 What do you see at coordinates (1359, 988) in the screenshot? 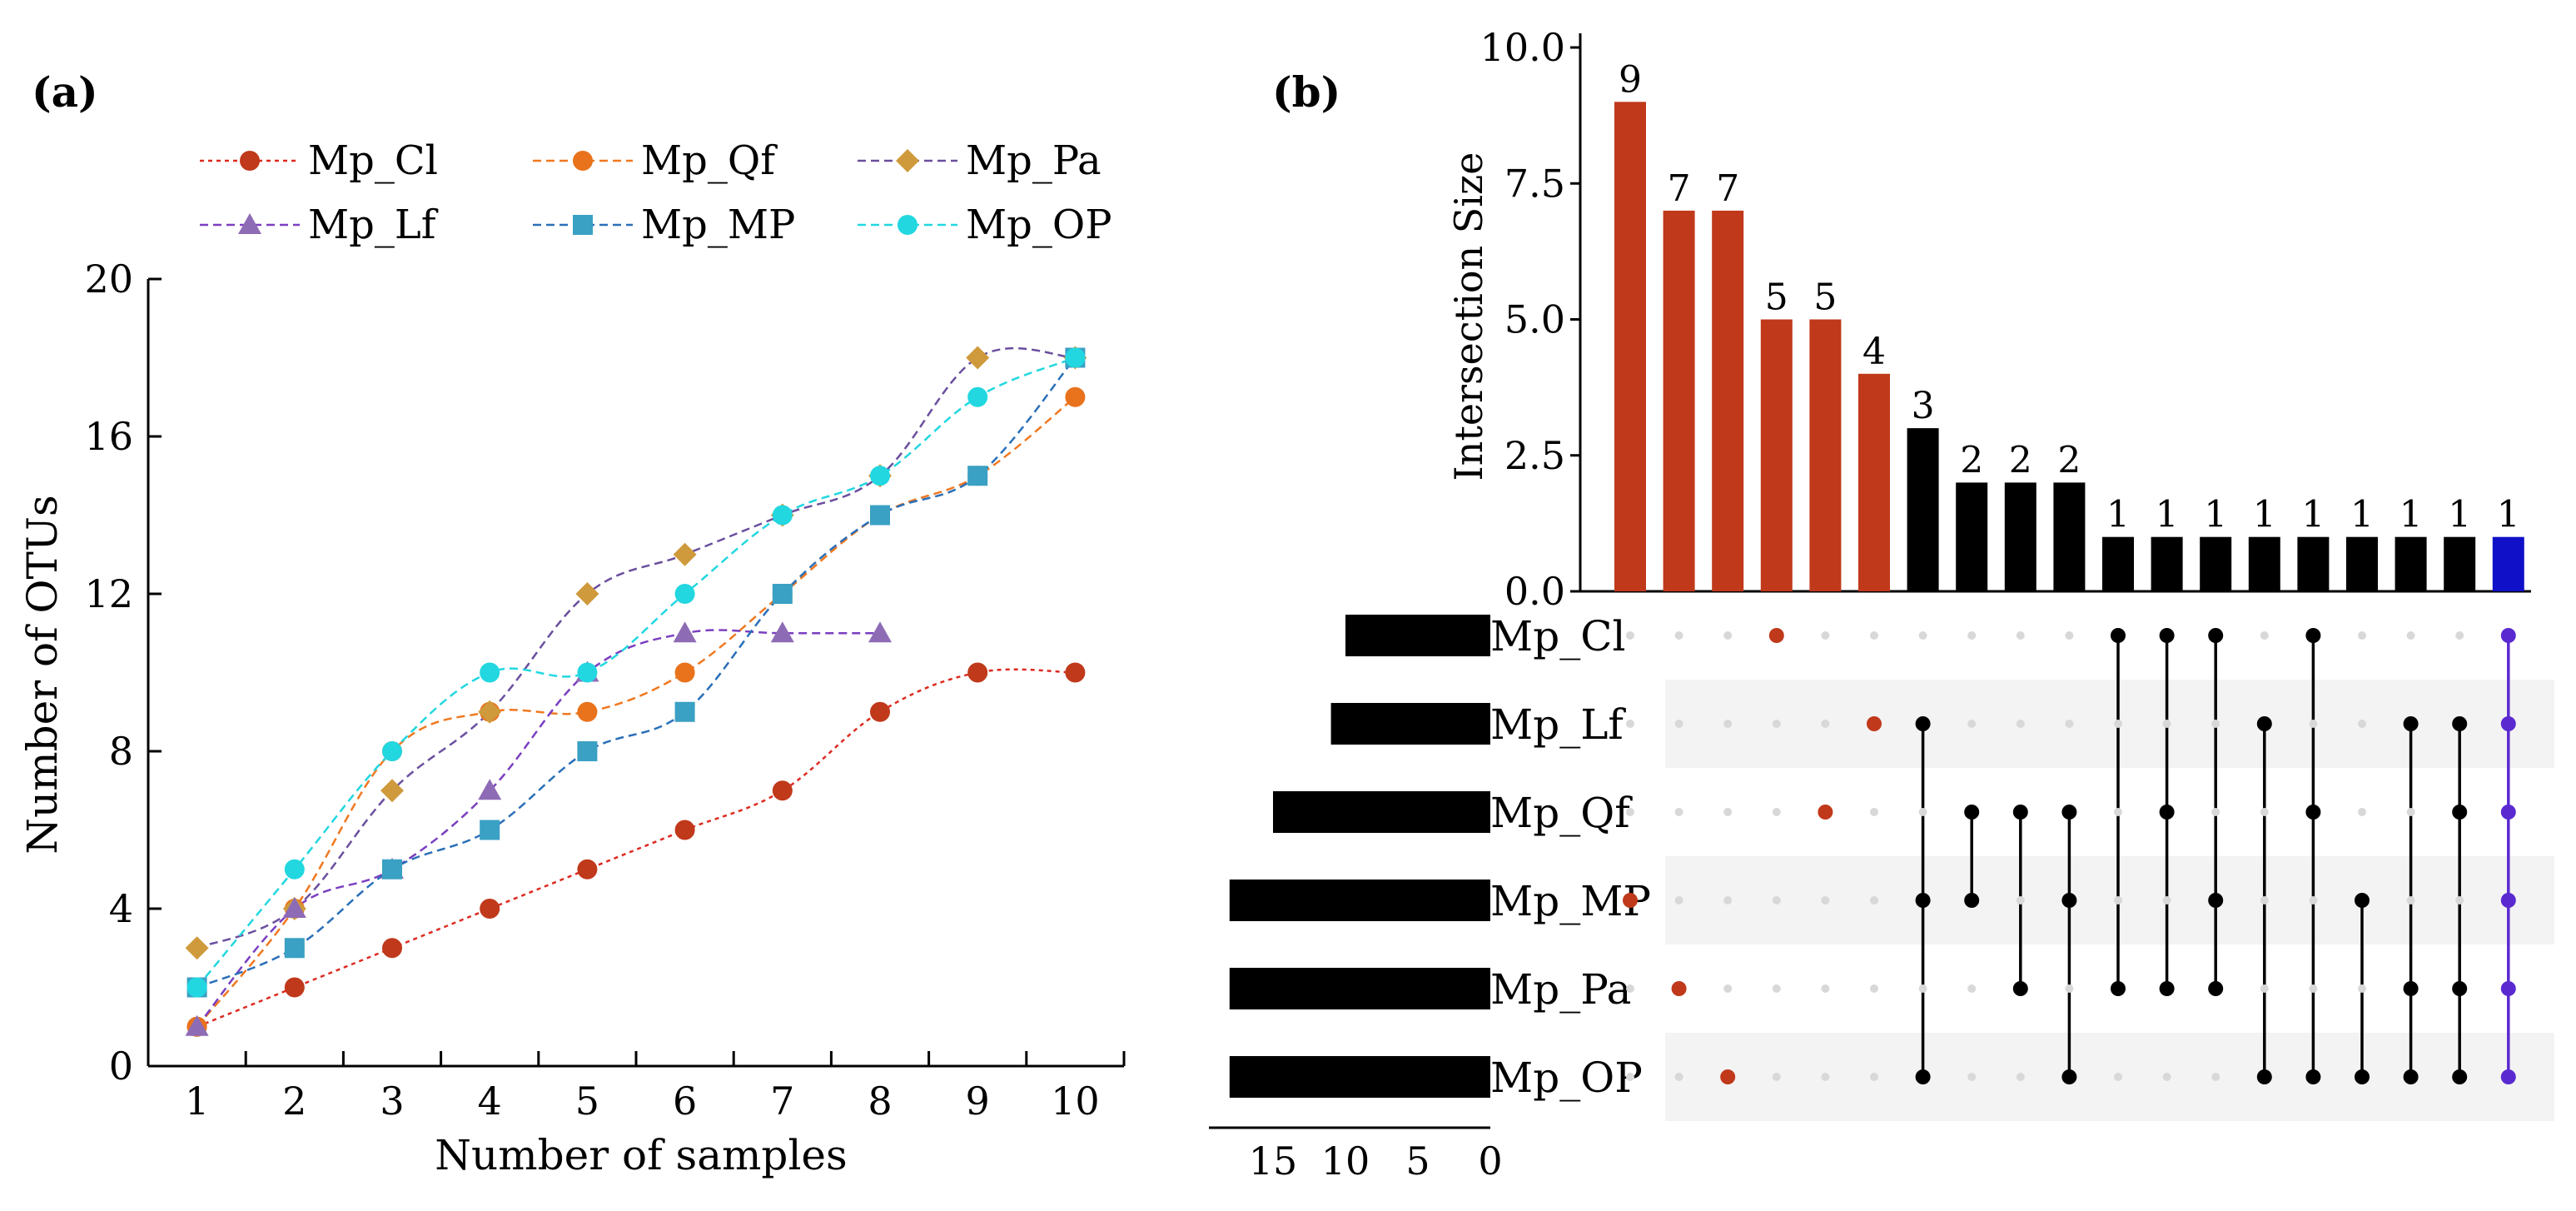
I see `set-size-bar-Mp_Pa` at bounding box center [1359, 988].